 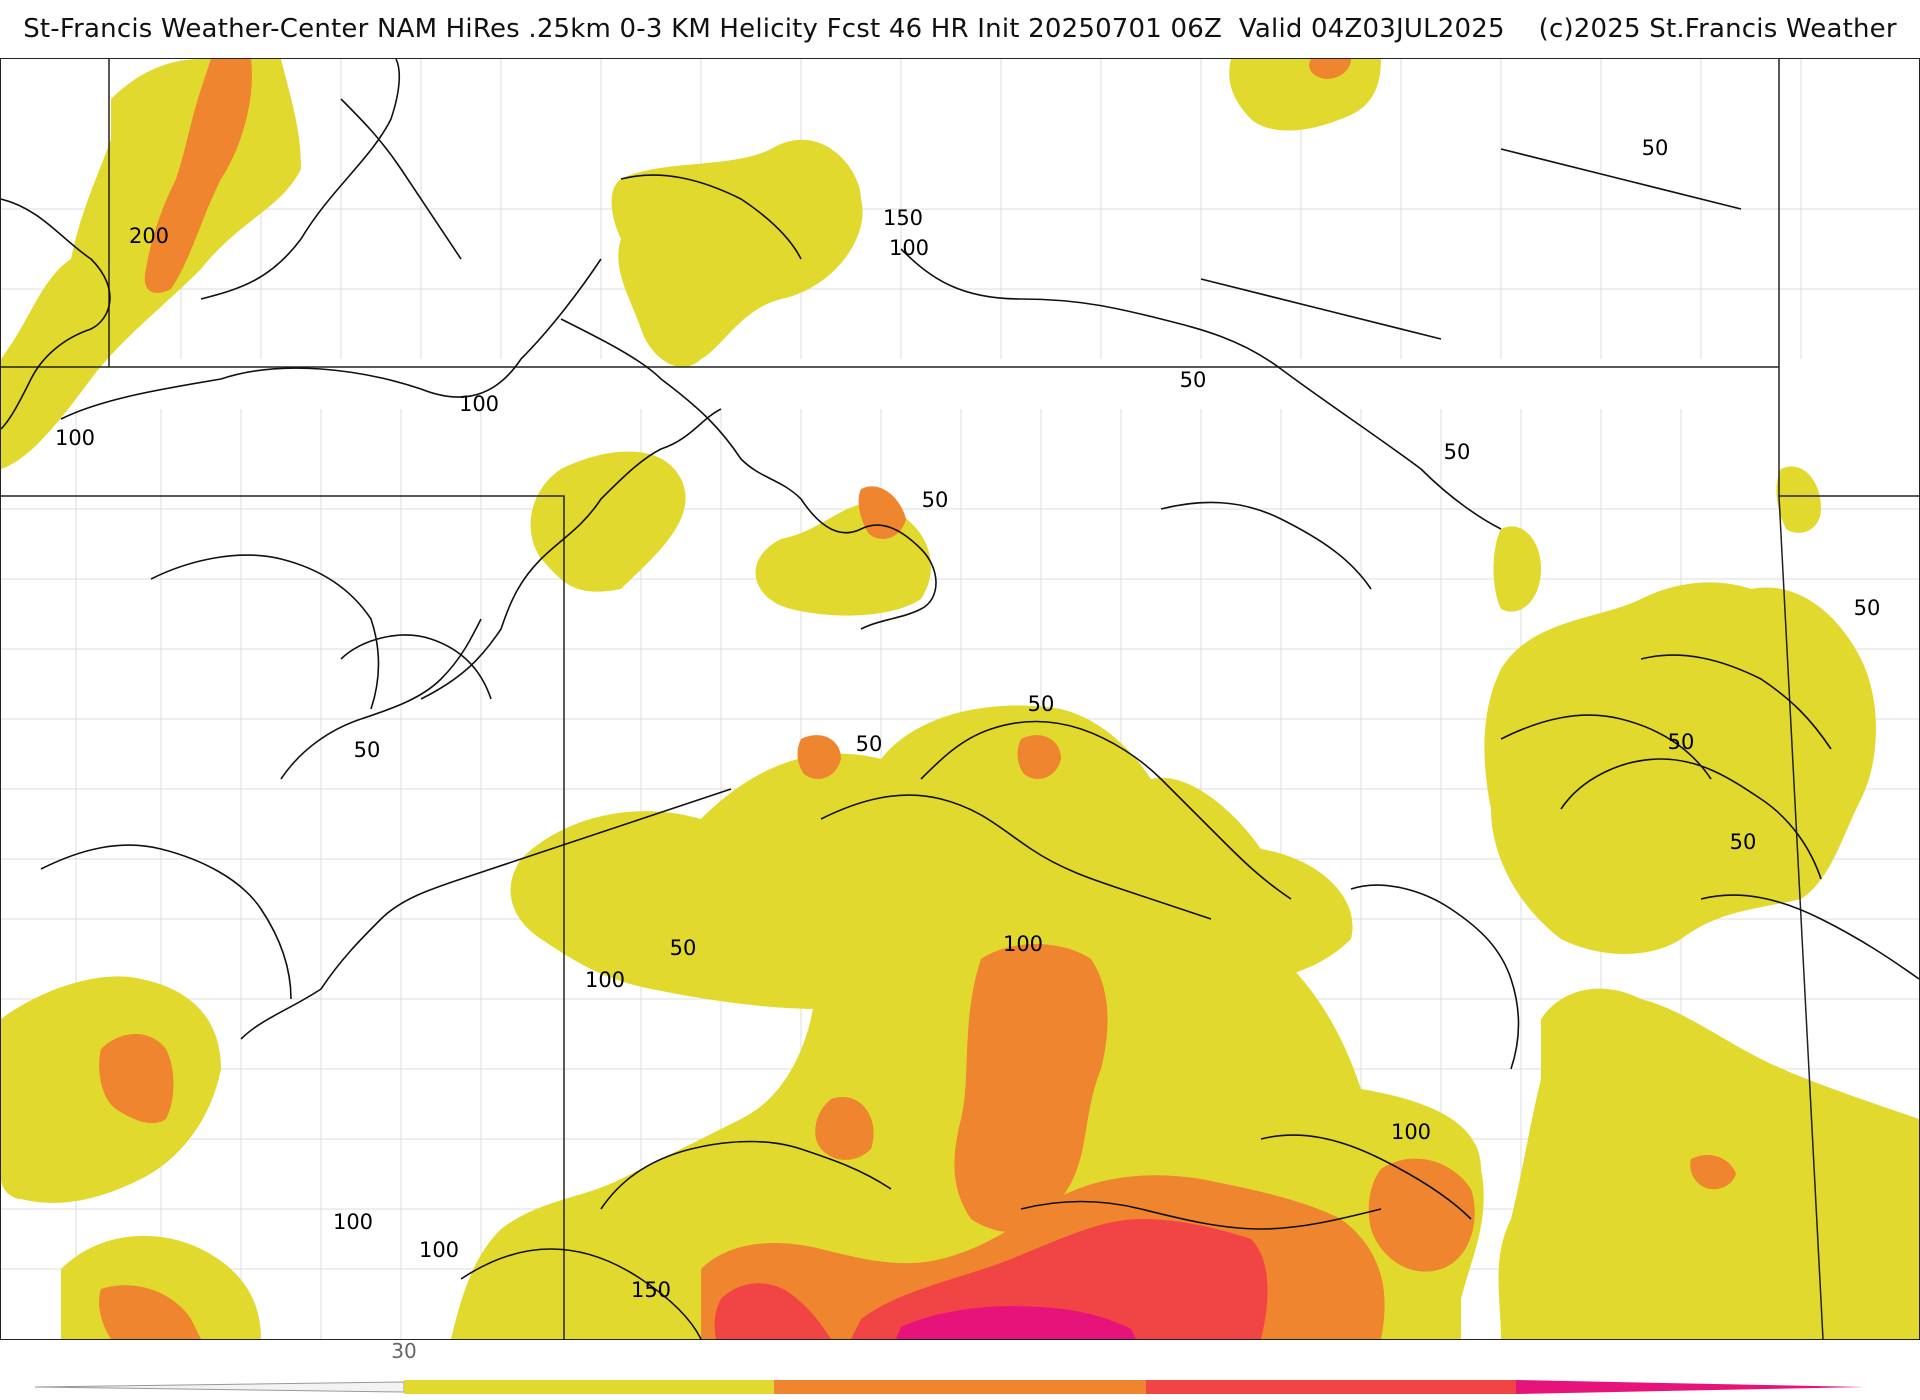 I want to click on contour-label-17: 100, so click(x=605, y=980).